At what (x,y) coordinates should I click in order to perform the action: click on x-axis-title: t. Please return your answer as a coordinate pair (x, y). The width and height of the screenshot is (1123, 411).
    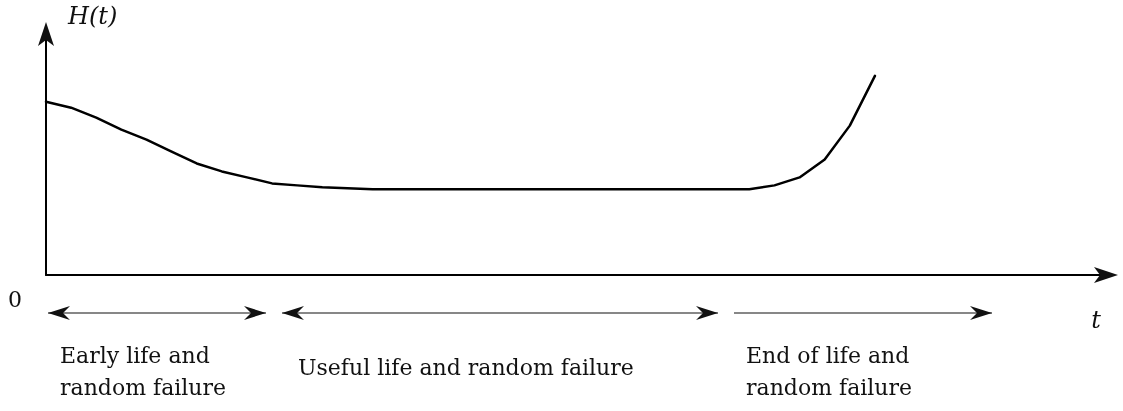
    Looking at the image, I should click on (1096, 320).